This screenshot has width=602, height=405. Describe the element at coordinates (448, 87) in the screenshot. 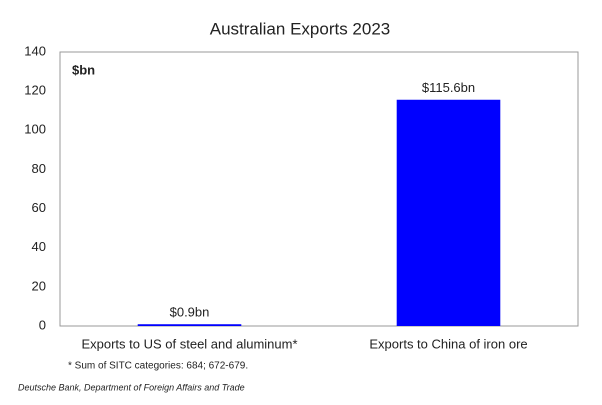

I see `value-label: $115.6bn` at that location.